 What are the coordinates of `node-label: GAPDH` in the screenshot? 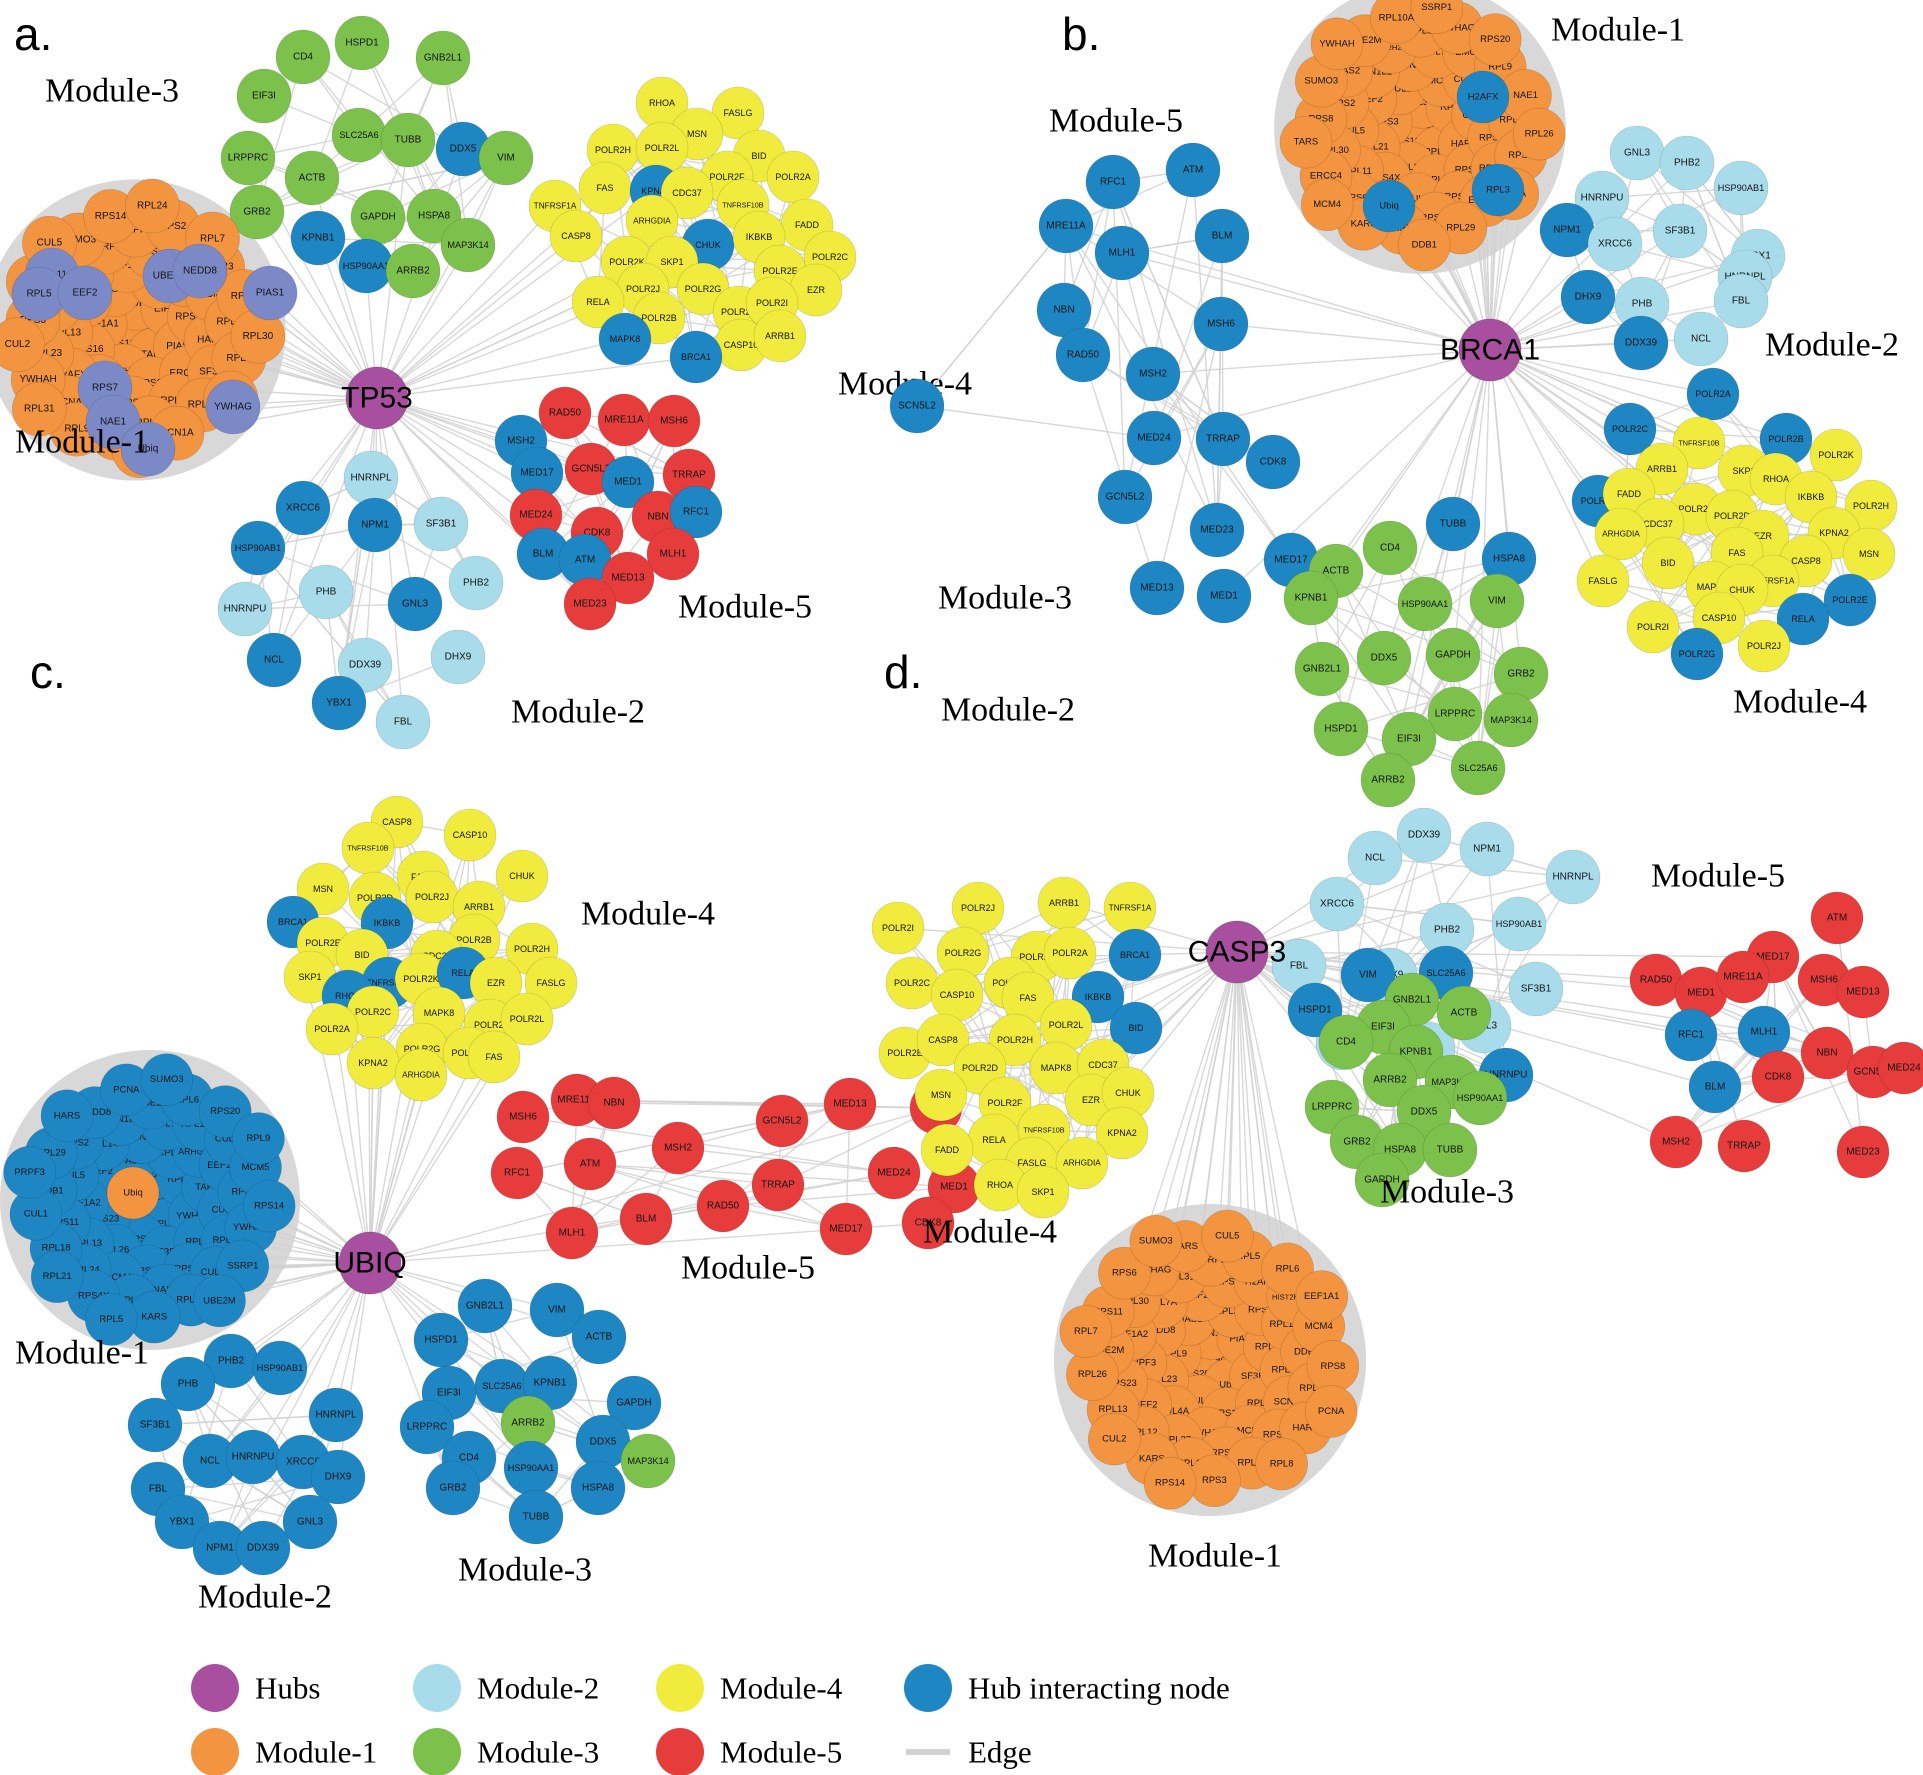 It's located at (1382, 1180).